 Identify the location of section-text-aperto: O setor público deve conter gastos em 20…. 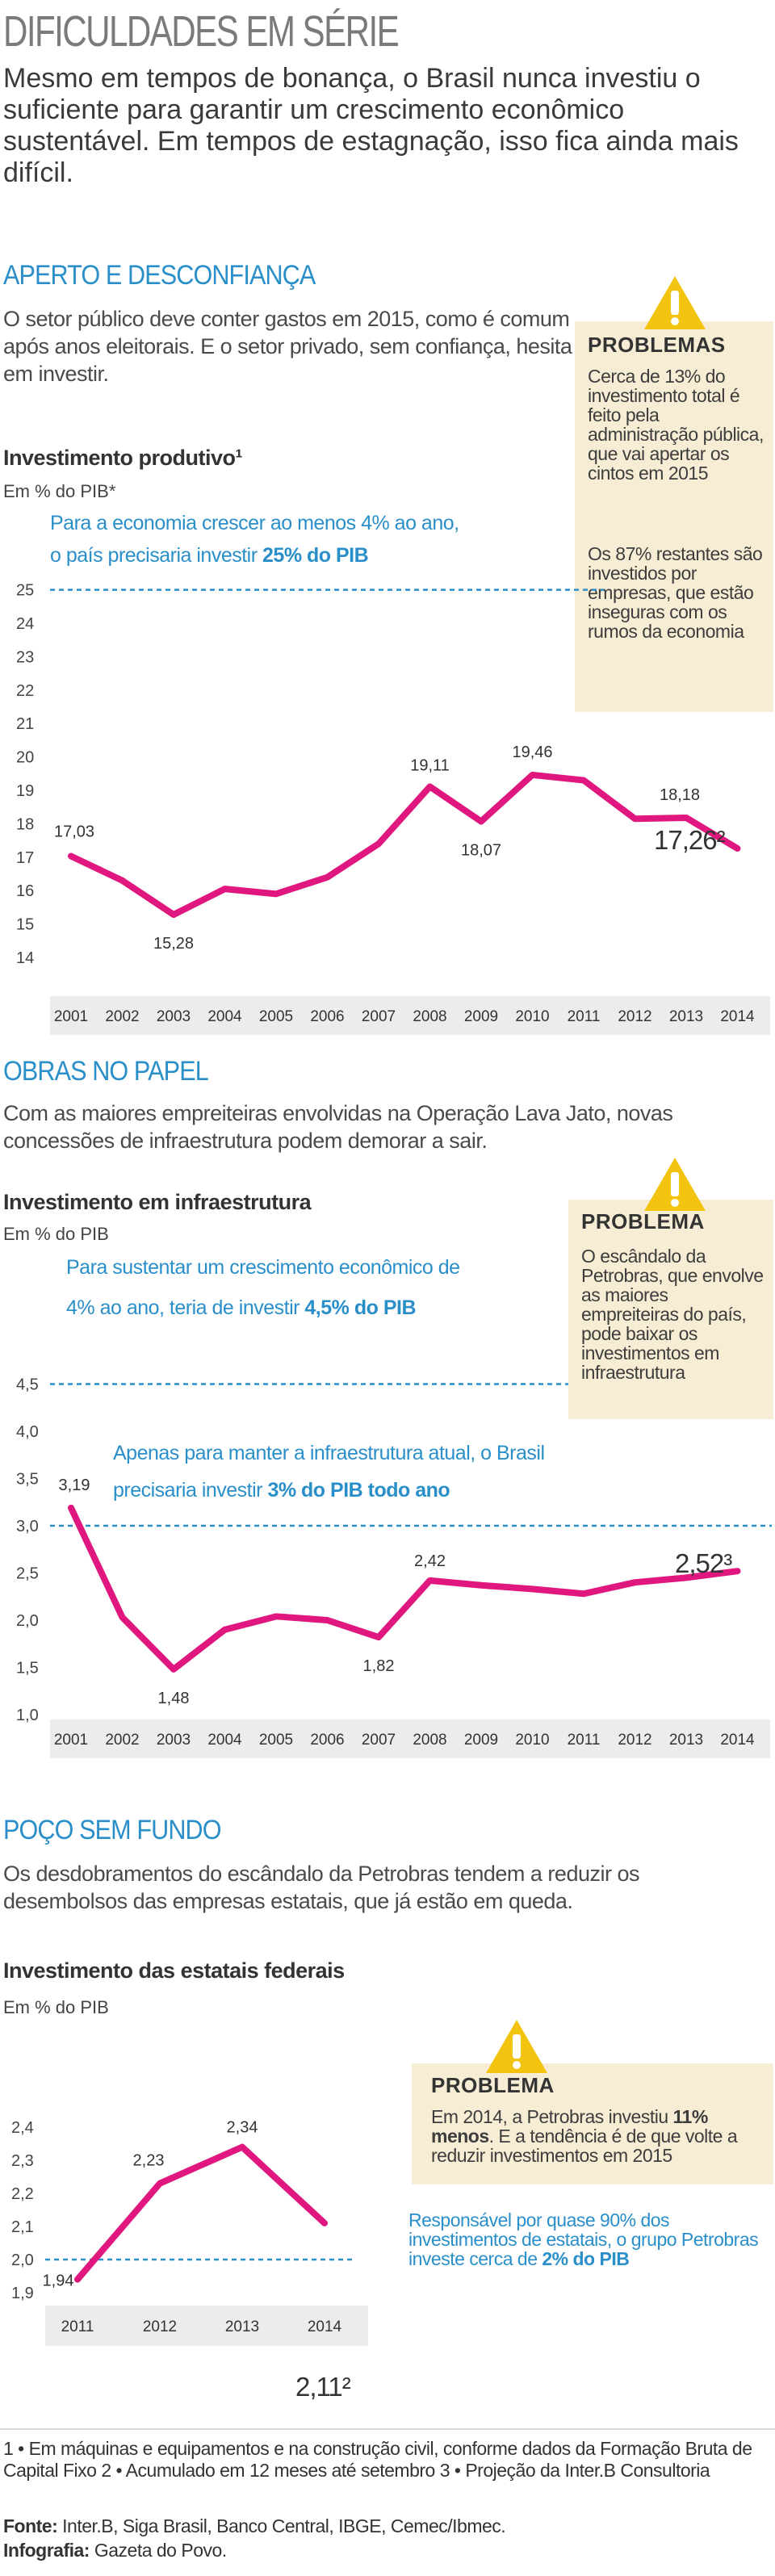
(287, 347).